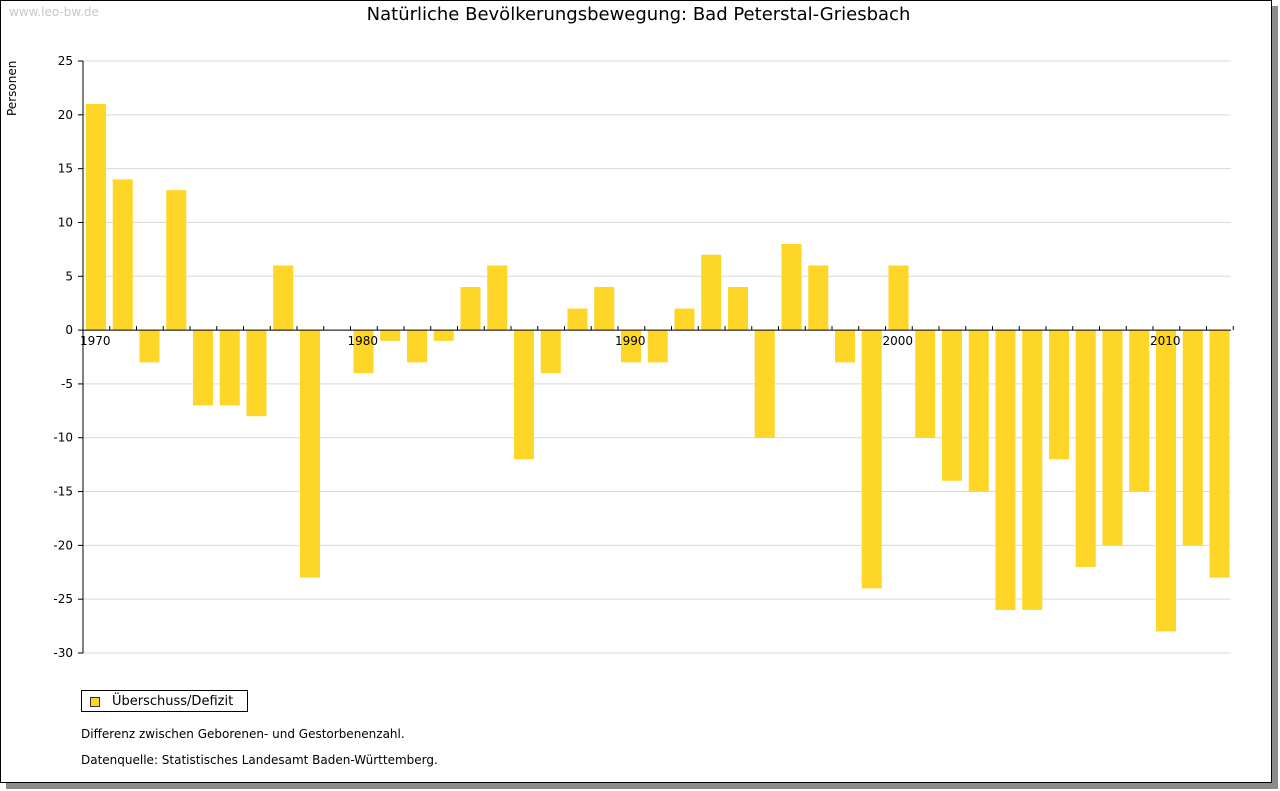  Describe the element at coordinates (63, 653) in the screenshot. I see `y-tick-label: -30` at that location.